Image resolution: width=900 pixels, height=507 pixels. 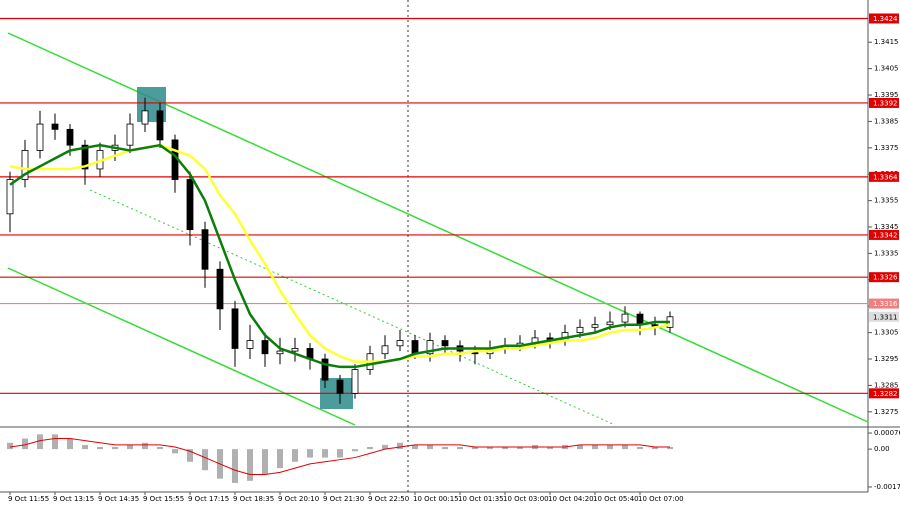 I want to click on x-tick-label: 9 Oct 18:35, so click(x=253, y=499).